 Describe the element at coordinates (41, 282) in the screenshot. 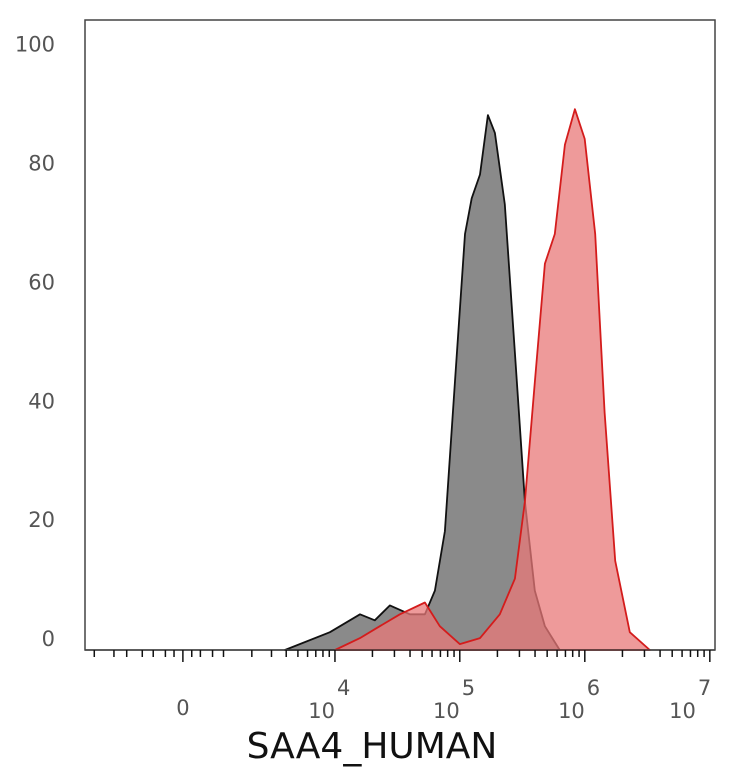

I see `y-tick-label: 60` at that location.